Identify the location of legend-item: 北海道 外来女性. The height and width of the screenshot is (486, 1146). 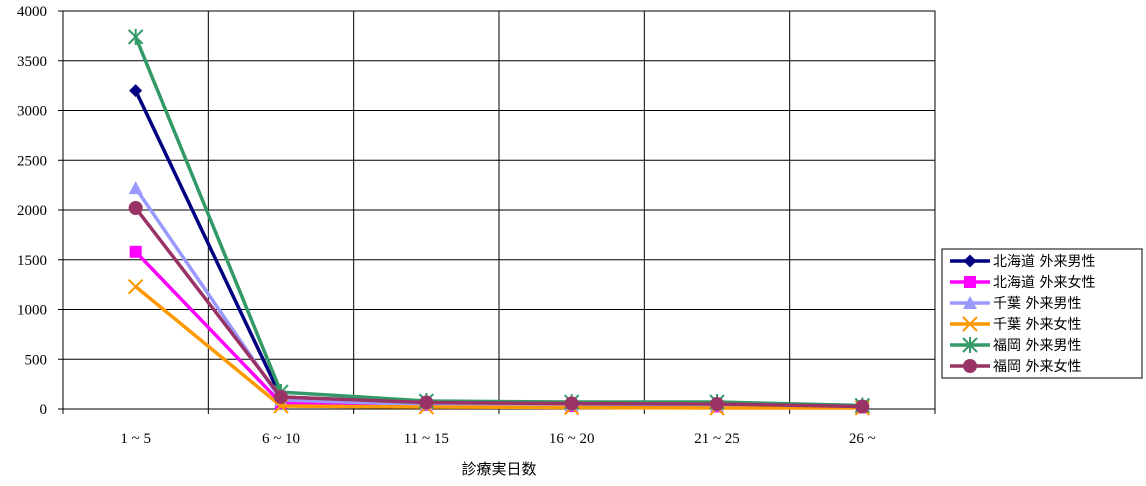
(1022, 282).